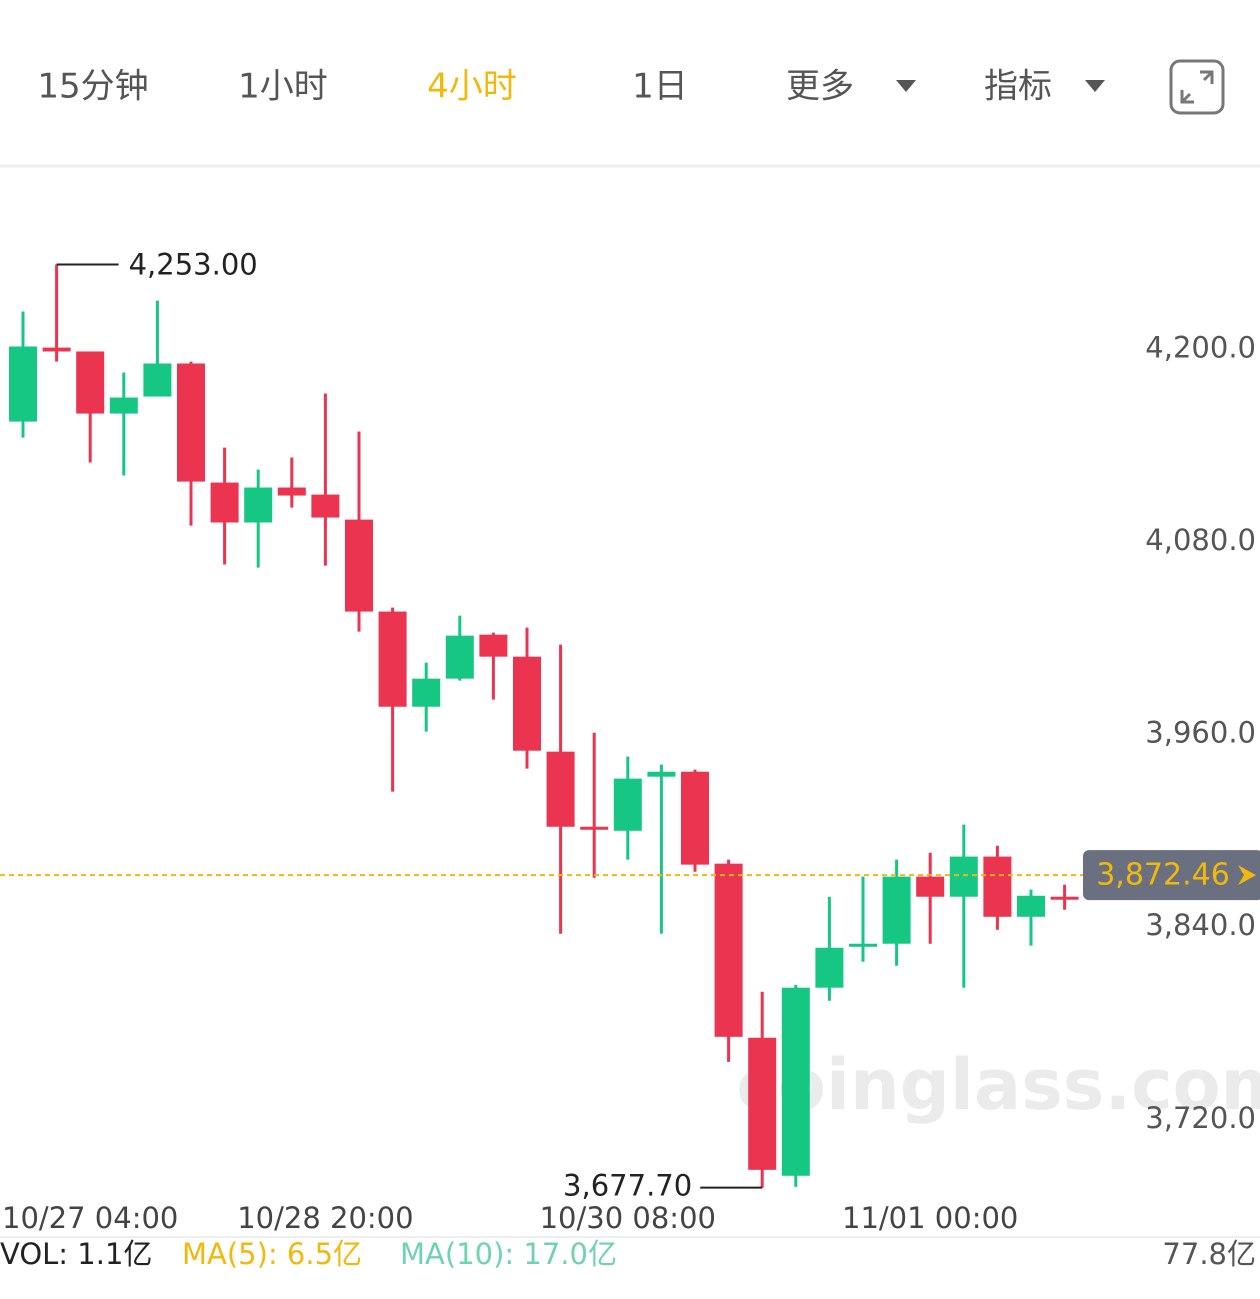 This screenshot has width=1260, height=1299. What do you see at coordinates (325, 1218) in the screenshot?
I see `x-tick-label: 10/28 20:00` at bounding box center [325, 1218].